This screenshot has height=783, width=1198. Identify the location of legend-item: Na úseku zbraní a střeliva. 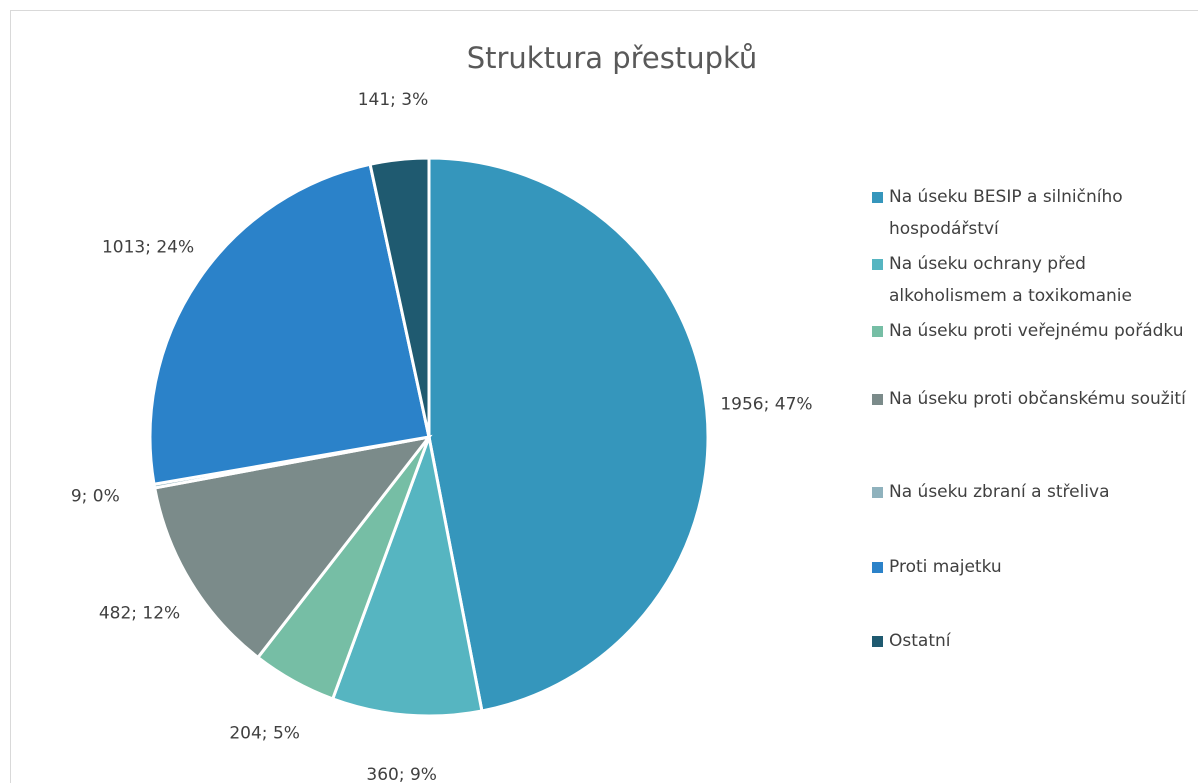
(1030, 492).